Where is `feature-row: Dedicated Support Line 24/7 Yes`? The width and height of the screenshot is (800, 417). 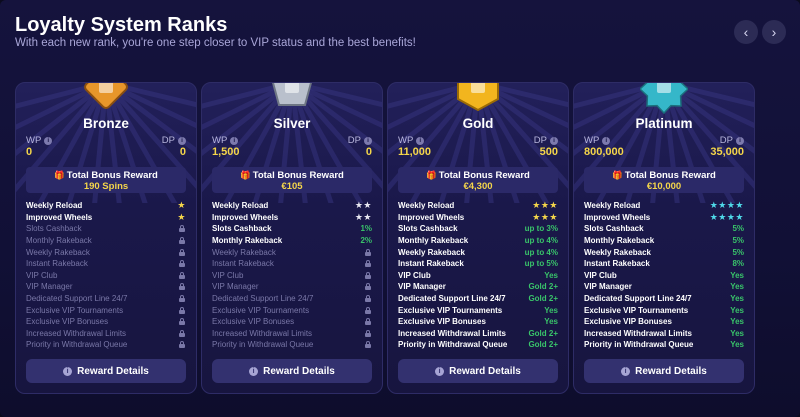
feature-row: Dedicated Support Line 24/7 Yes is located at coordinates (664, 299).